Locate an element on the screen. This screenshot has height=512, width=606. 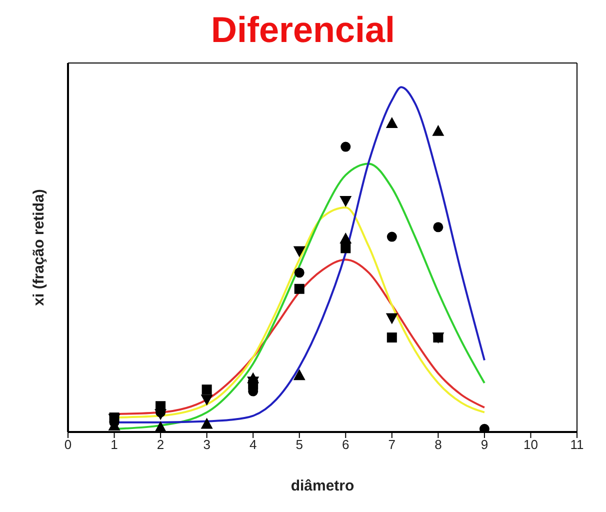
x-tick-label: 10 is located at coordinates (530, 444).